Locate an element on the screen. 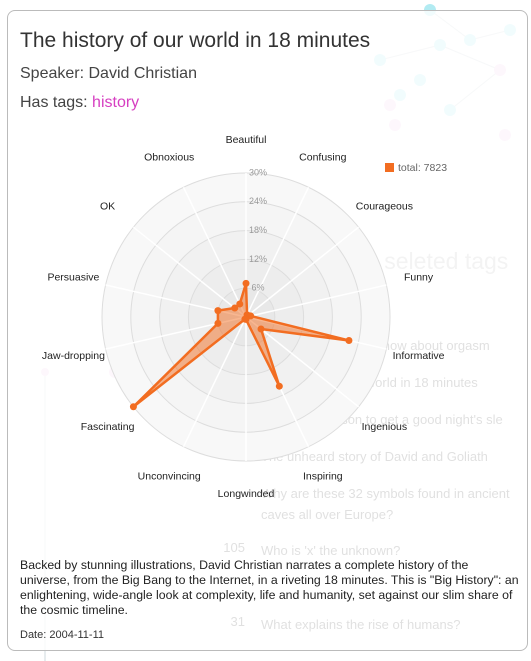  axis-label: OK is located at coordinates (107, 206).